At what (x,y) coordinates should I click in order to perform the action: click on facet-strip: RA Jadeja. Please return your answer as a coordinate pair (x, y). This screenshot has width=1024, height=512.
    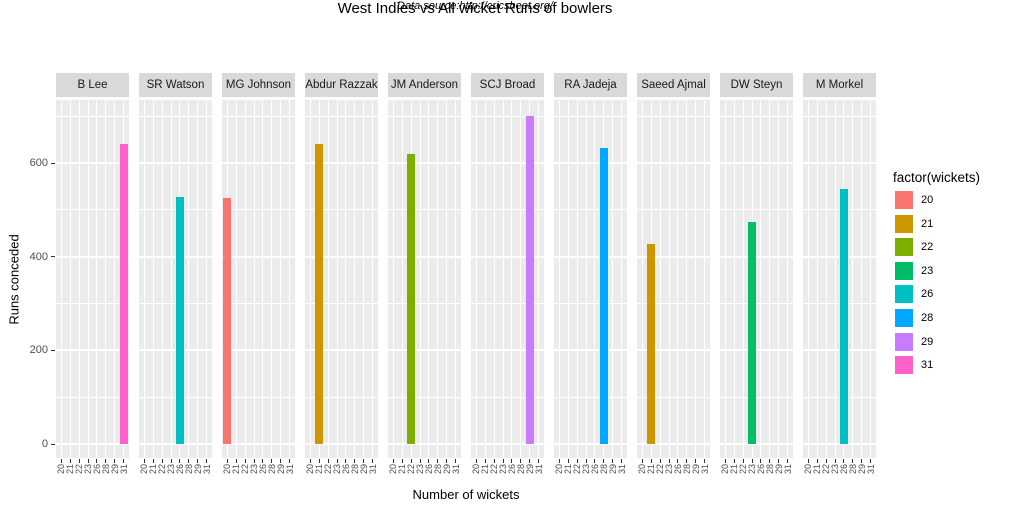
    Looking at the image, I should click on (590, 85).